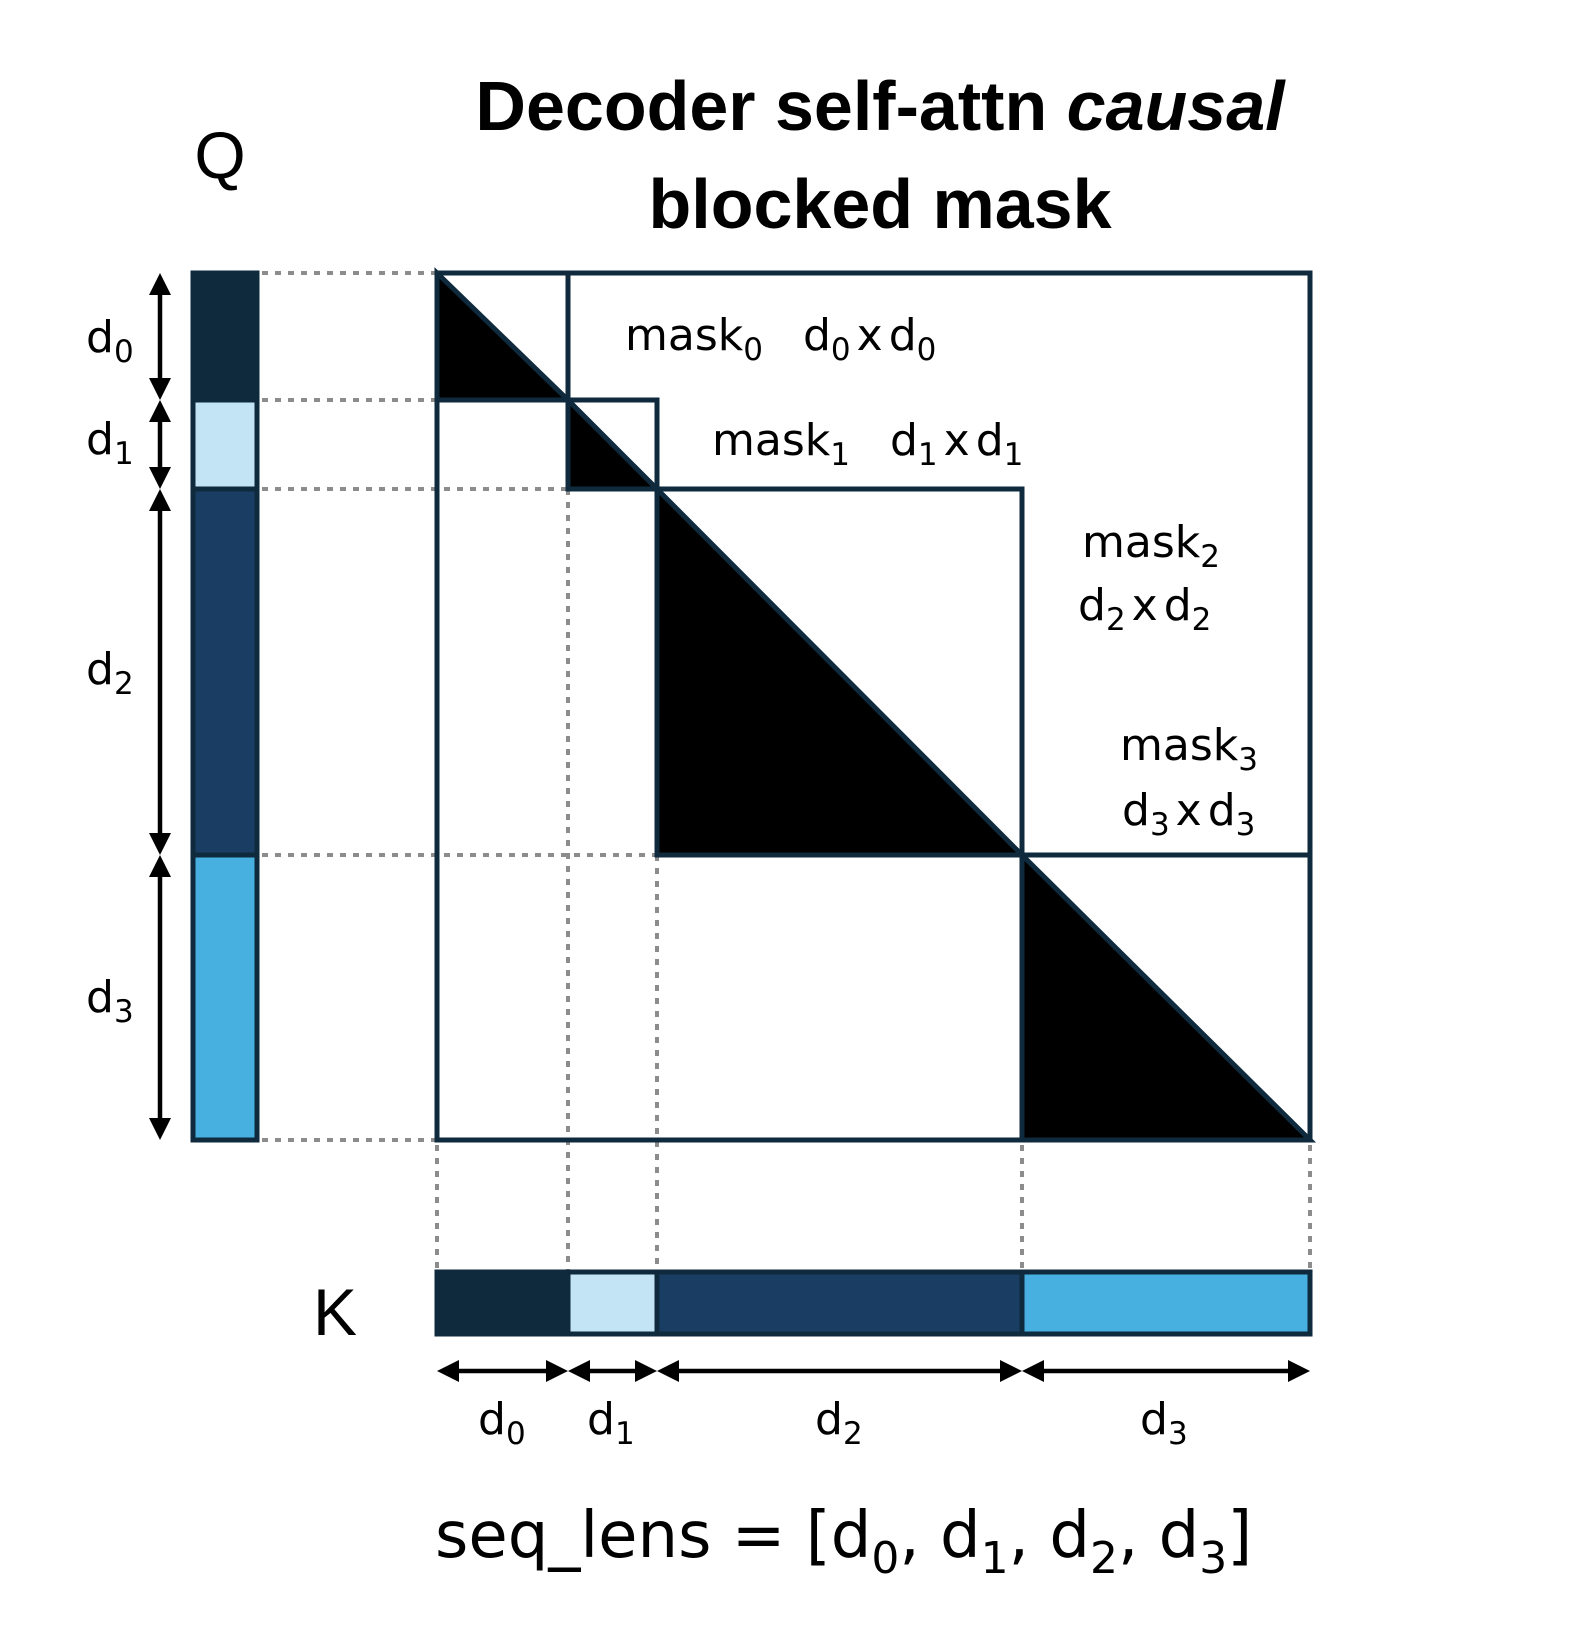 The width and height of the screenshot is (1585, 1650). I want to click on mask-3-name: mask3, so click(1189, 749).